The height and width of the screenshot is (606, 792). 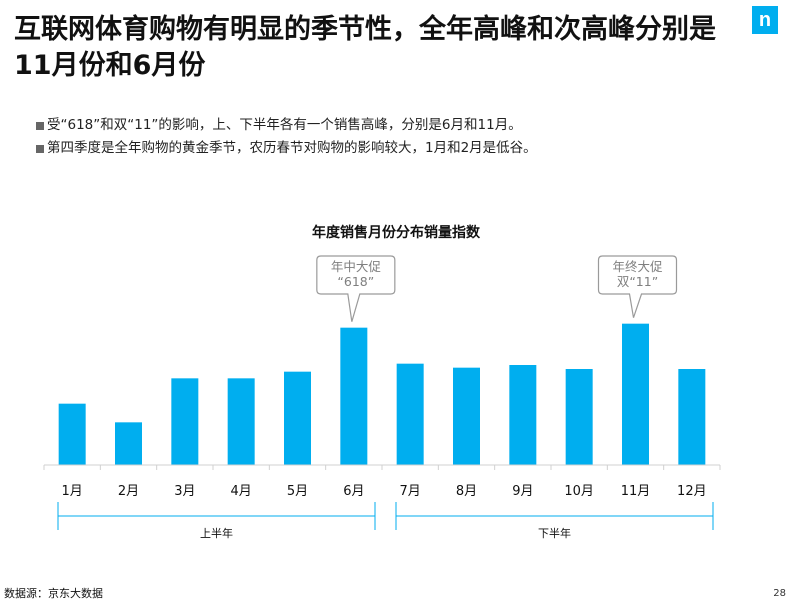 What do you see at coordinates (636, 491) in the screenshot?
I see `x-tick-label: 11月` at bounding box center [636, 491].